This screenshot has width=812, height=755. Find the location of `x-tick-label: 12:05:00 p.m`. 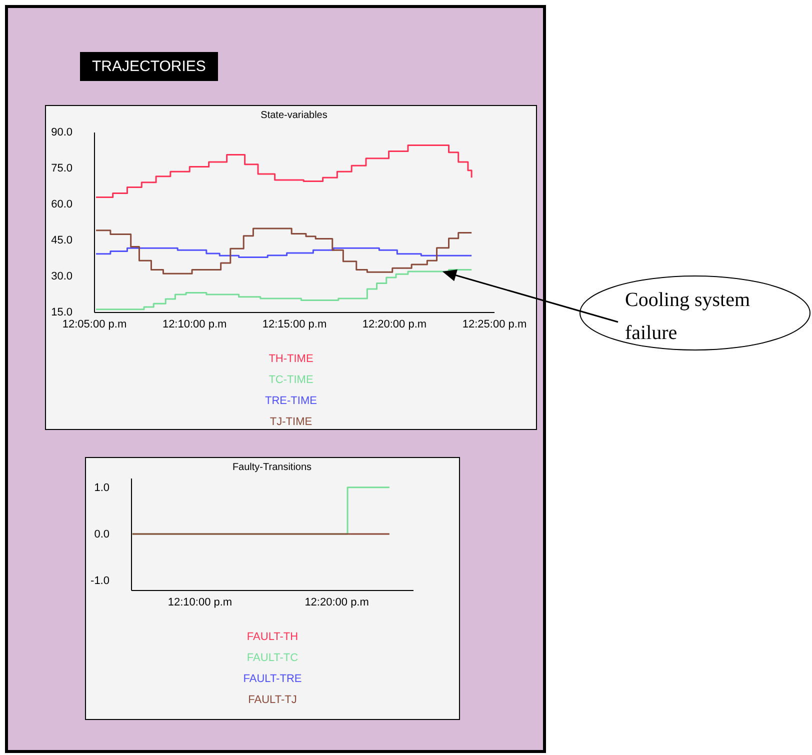

x-tick-label: 12:05:00 p.m is located at coordinates (94, 324).